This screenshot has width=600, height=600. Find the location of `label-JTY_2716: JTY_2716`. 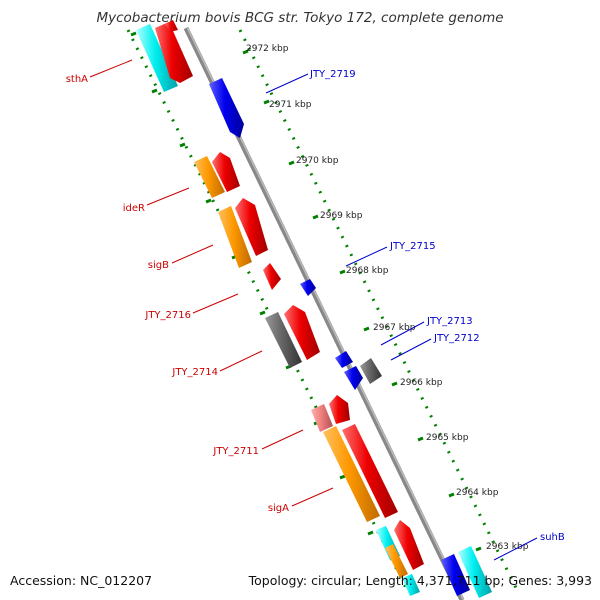

label-JTY_2716: JTY_2716 is located at coordinates (167, 315).